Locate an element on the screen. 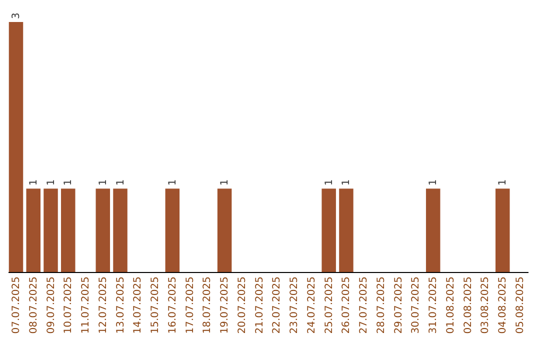  x-tick-label: 05.08.2025 is located at coordinates (520, 305).